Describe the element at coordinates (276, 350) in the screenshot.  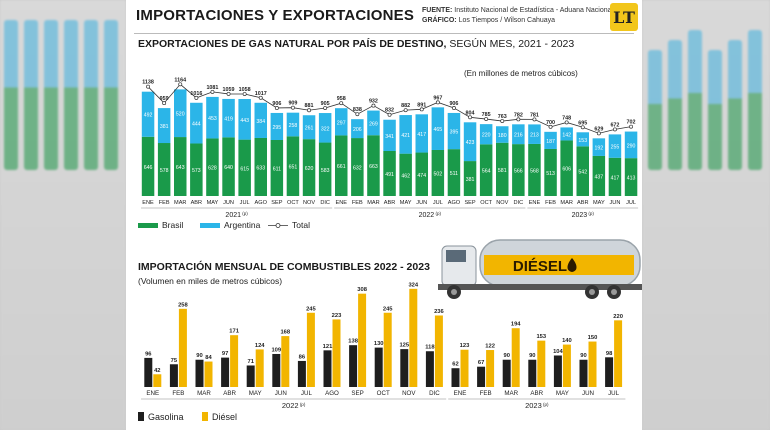
I see `label-gasolina: 109` at that location.